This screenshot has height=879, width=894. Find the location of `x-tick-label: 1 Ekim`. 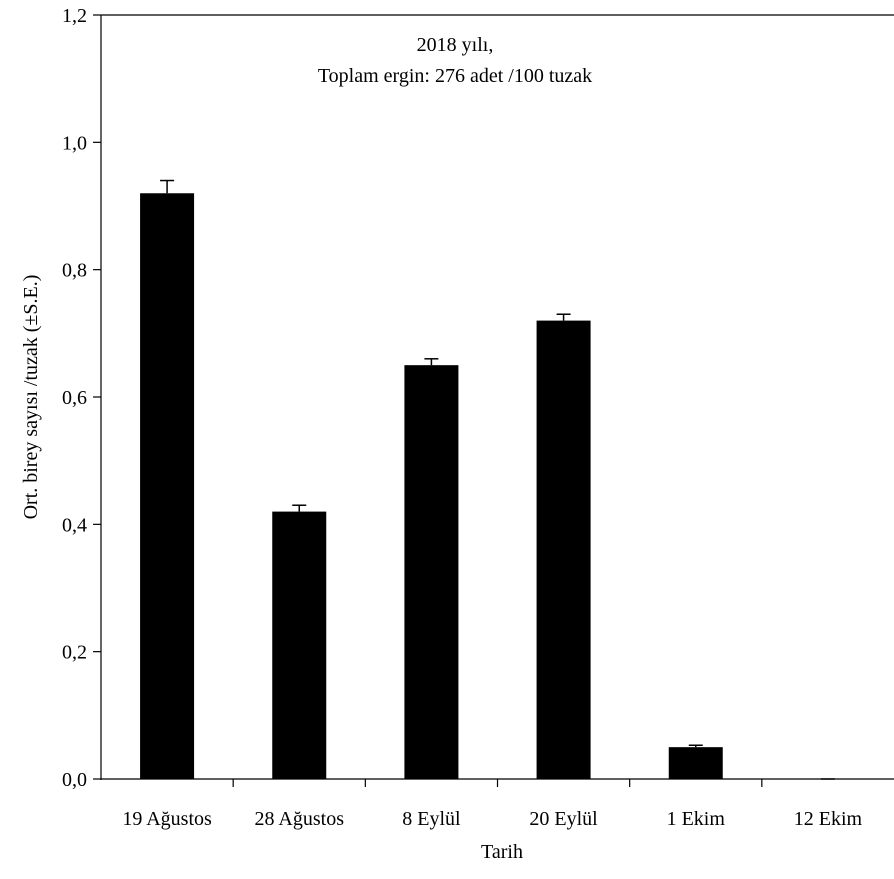

x-tick-label: 1 Ekim is located at coordinates (696, 819).